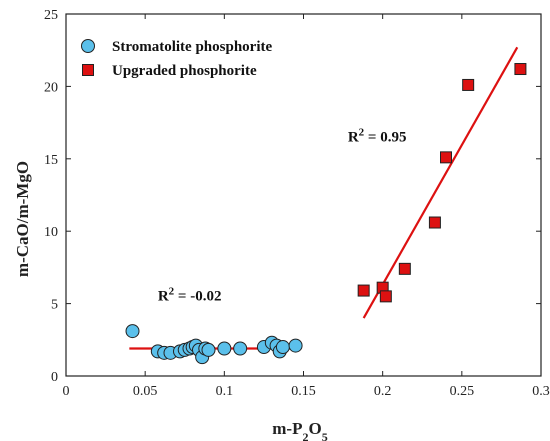 The width and height of the screenshot is (550, 441). I want to click on x-tick-label: 0.2, so click(383, 391).